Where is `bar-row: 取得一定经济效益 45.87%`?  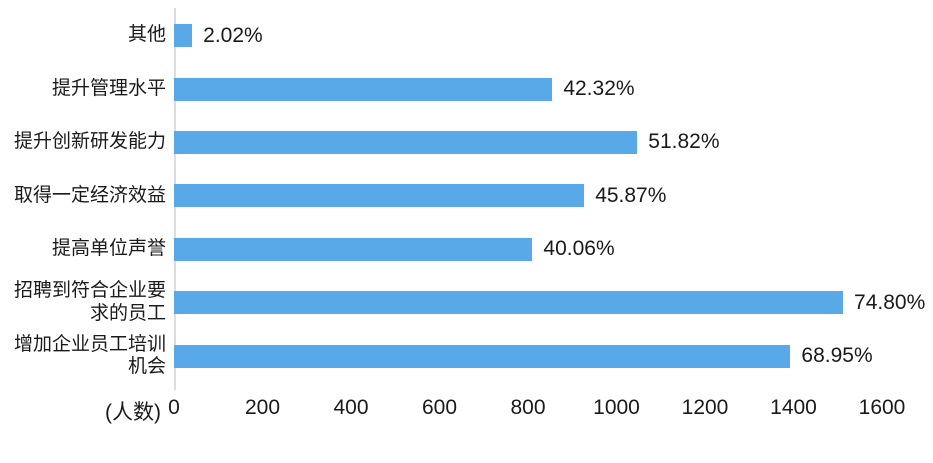
bar-row: 取得一定经济效益 45.87% is located at coordinates (441, 195).